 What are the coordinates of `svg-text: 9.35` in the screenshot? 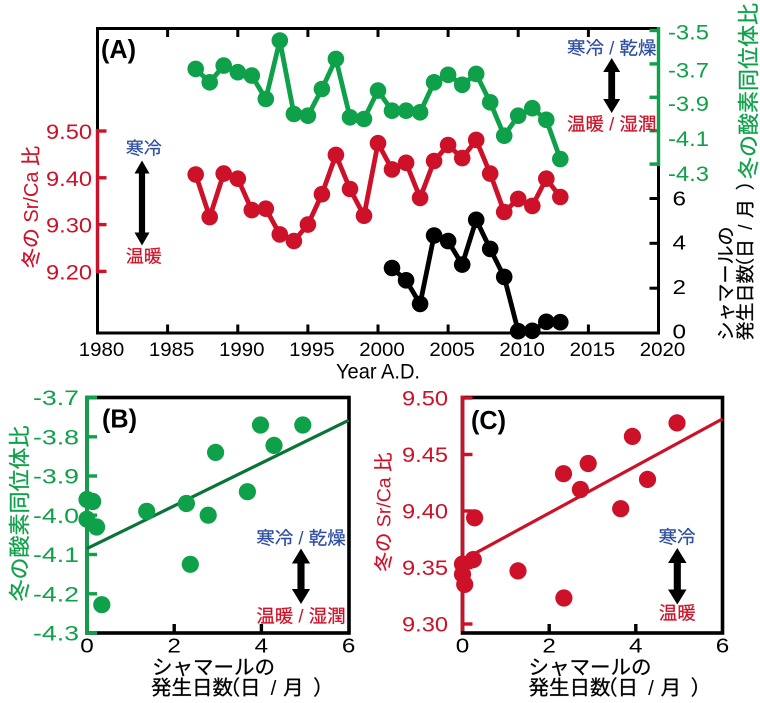 It's located at (425, 568).